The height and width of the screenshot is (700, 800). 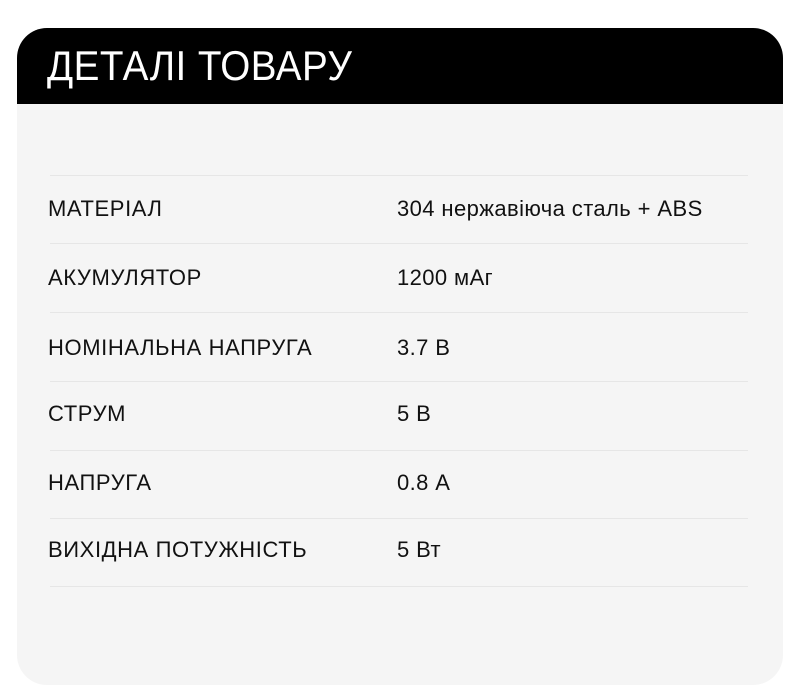 I want to click on spec-label: ВИХІДНА ПОТУЖНІСТЬ, so click(x=178, y=549).